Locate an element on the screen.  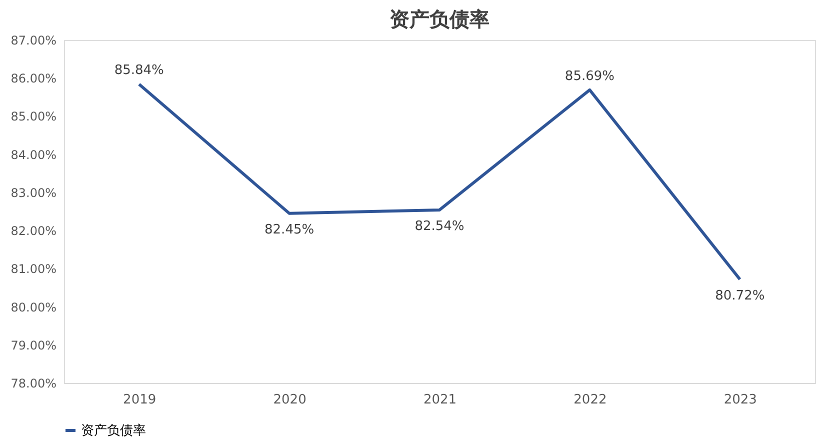
y-tick-label: 79.00% is located at coordinates (33, 345).